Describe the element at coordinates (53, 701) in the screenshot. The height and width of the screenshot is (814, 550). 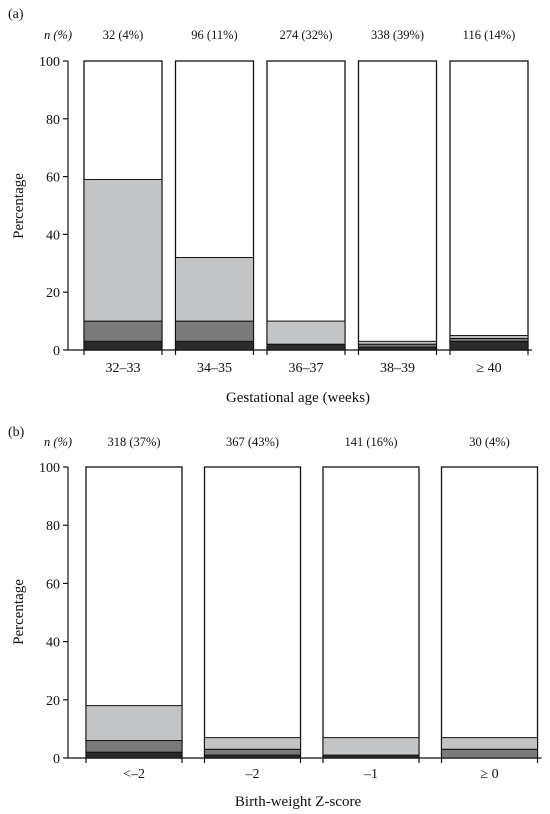
I see `panel-b-ytick-label: 20` at that location.